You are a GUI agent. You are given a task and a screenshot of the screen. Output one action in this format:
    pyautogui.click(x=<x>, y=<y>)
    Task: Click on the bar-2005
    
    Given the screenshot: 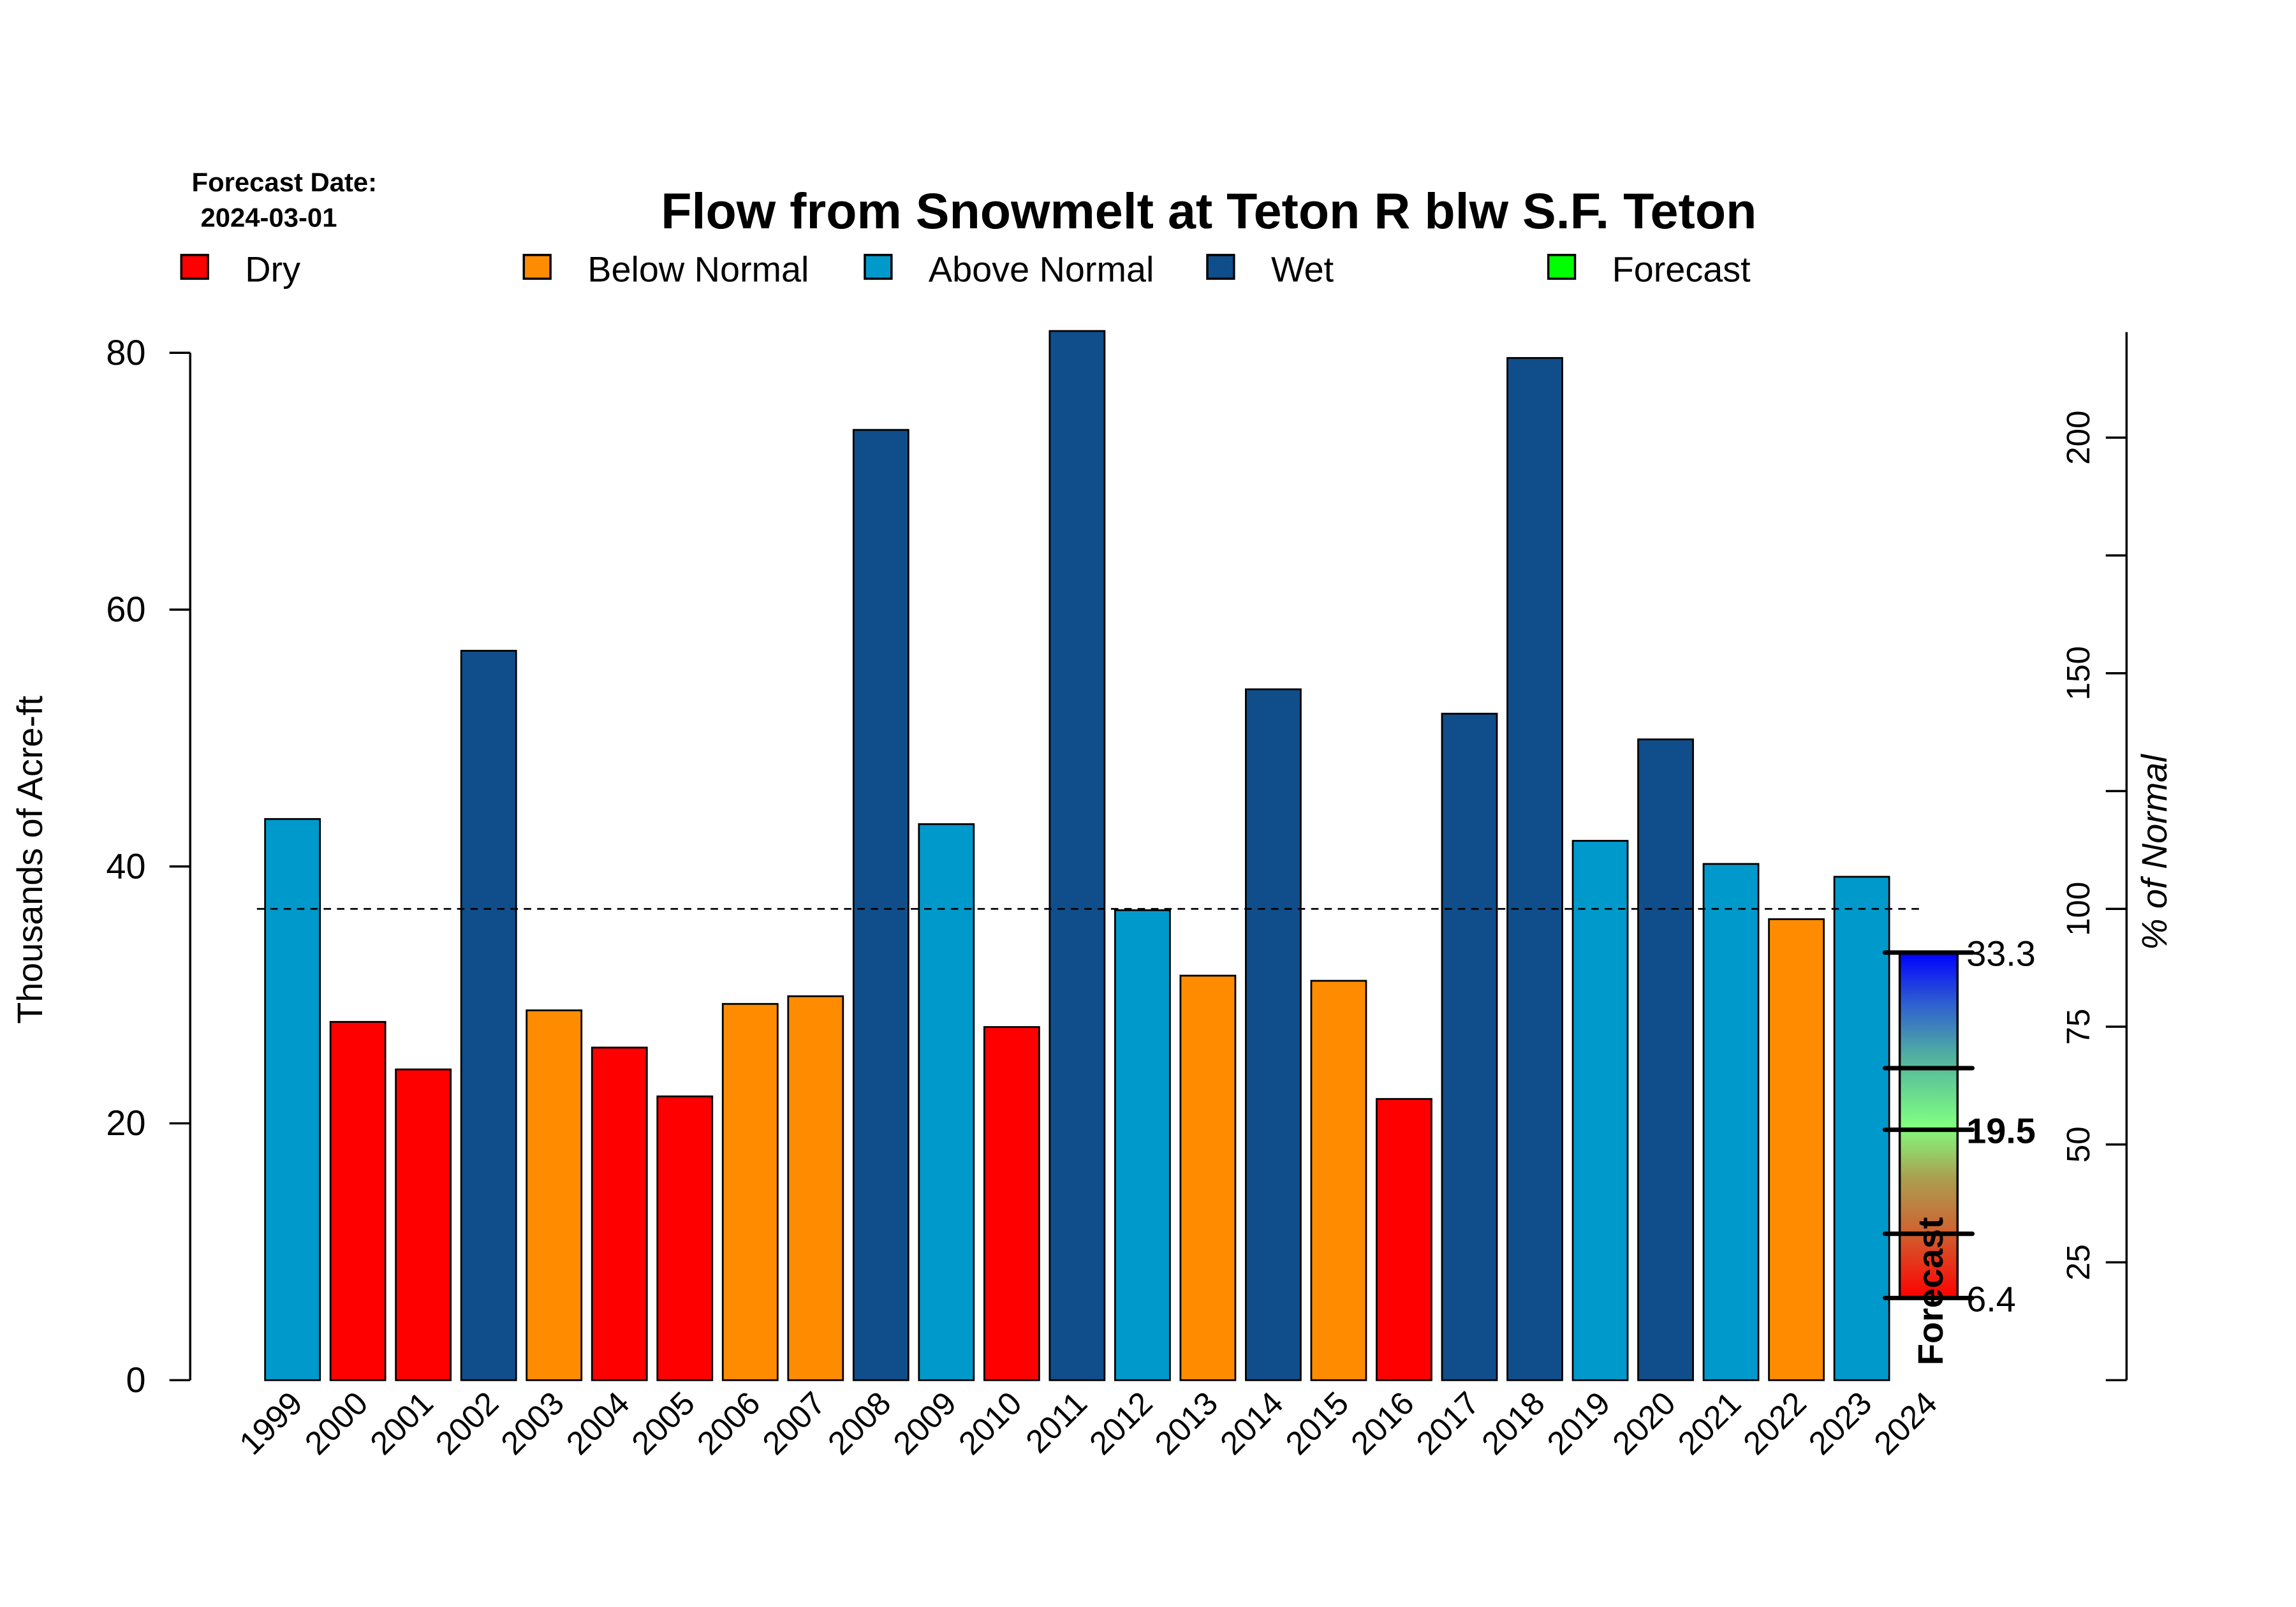 What is the action you would take?
    pyautogui.click(x=685, y=1238)
    